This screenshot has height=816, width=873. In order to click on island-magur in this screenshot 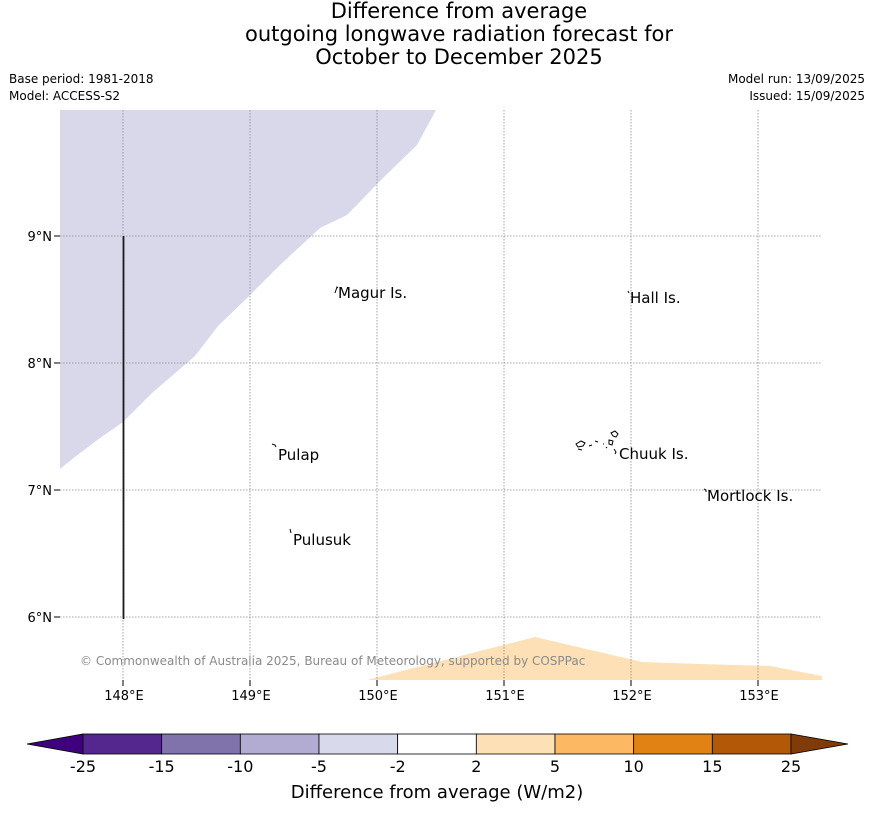, I will do `click(336, 290)`.